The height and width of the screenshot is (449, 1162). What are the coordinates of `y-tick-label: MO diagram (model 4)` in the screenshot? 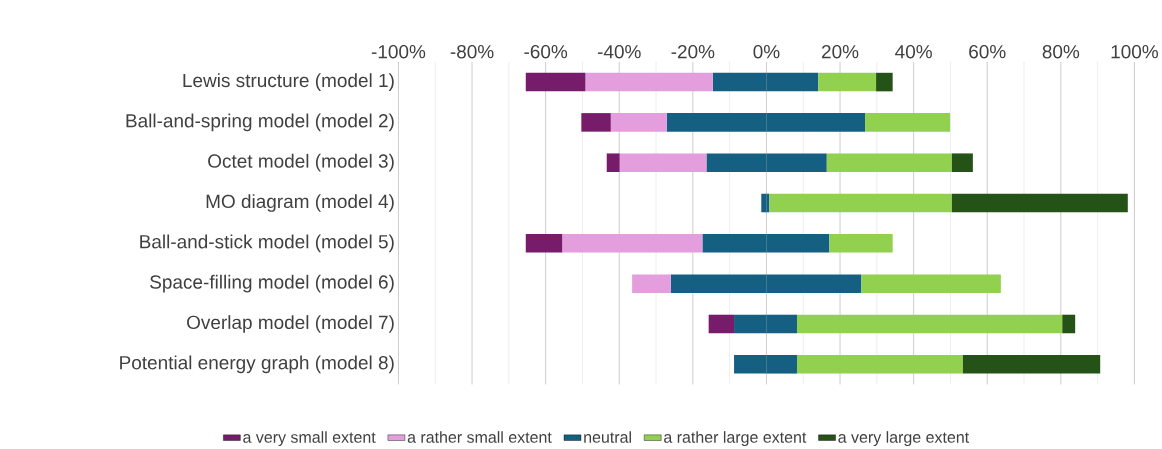 It's located at (300, 203).